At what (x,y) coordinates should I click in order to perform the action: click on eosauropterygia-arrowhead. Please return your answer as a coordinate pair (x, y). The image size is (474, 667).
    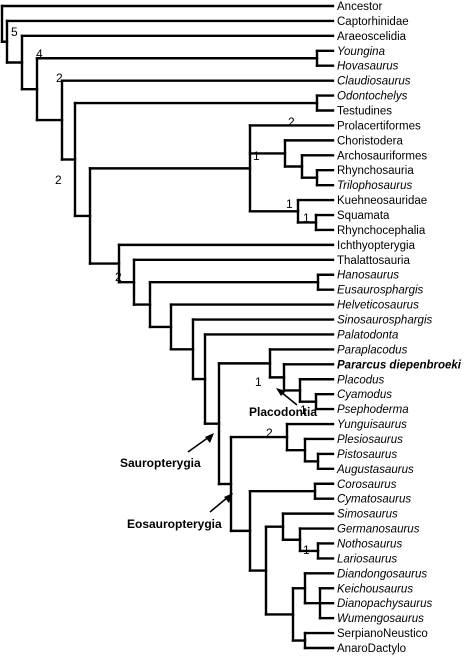
    Looking at the image, I should click on (228, 498).